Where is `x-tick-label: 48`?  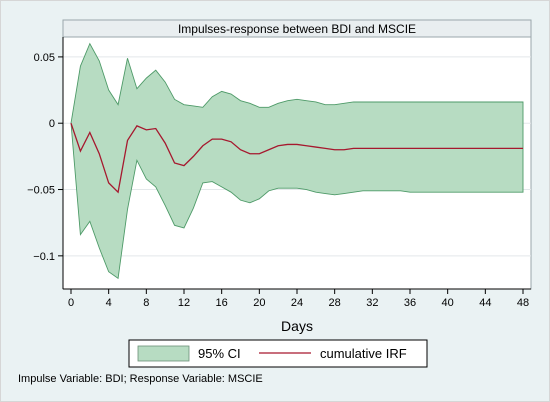
x-tick-label: 48 is located at coordinates (523, 303).